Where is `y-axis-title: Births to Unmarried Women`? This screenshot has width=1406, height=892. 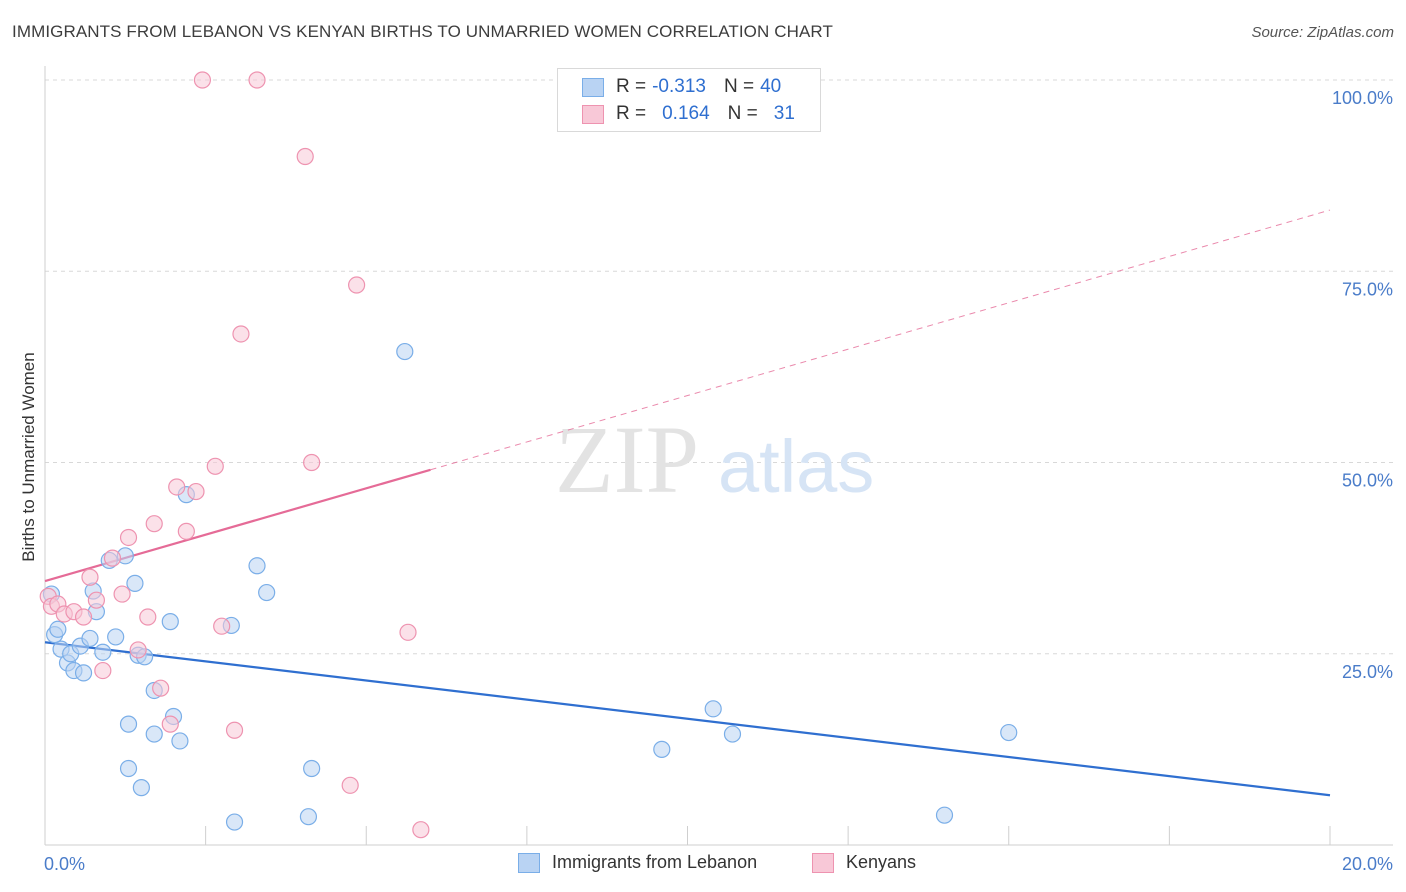 y-axis-title: Births to Unmarried Women is located at coordinates (28, 456).